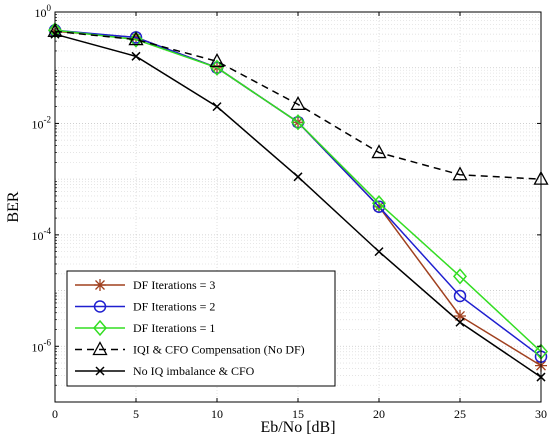  What do you see at coordinates (43, 11) in the screenshot?
I see `y-tick-label: 10⁰` at bounding box center [43, 11].